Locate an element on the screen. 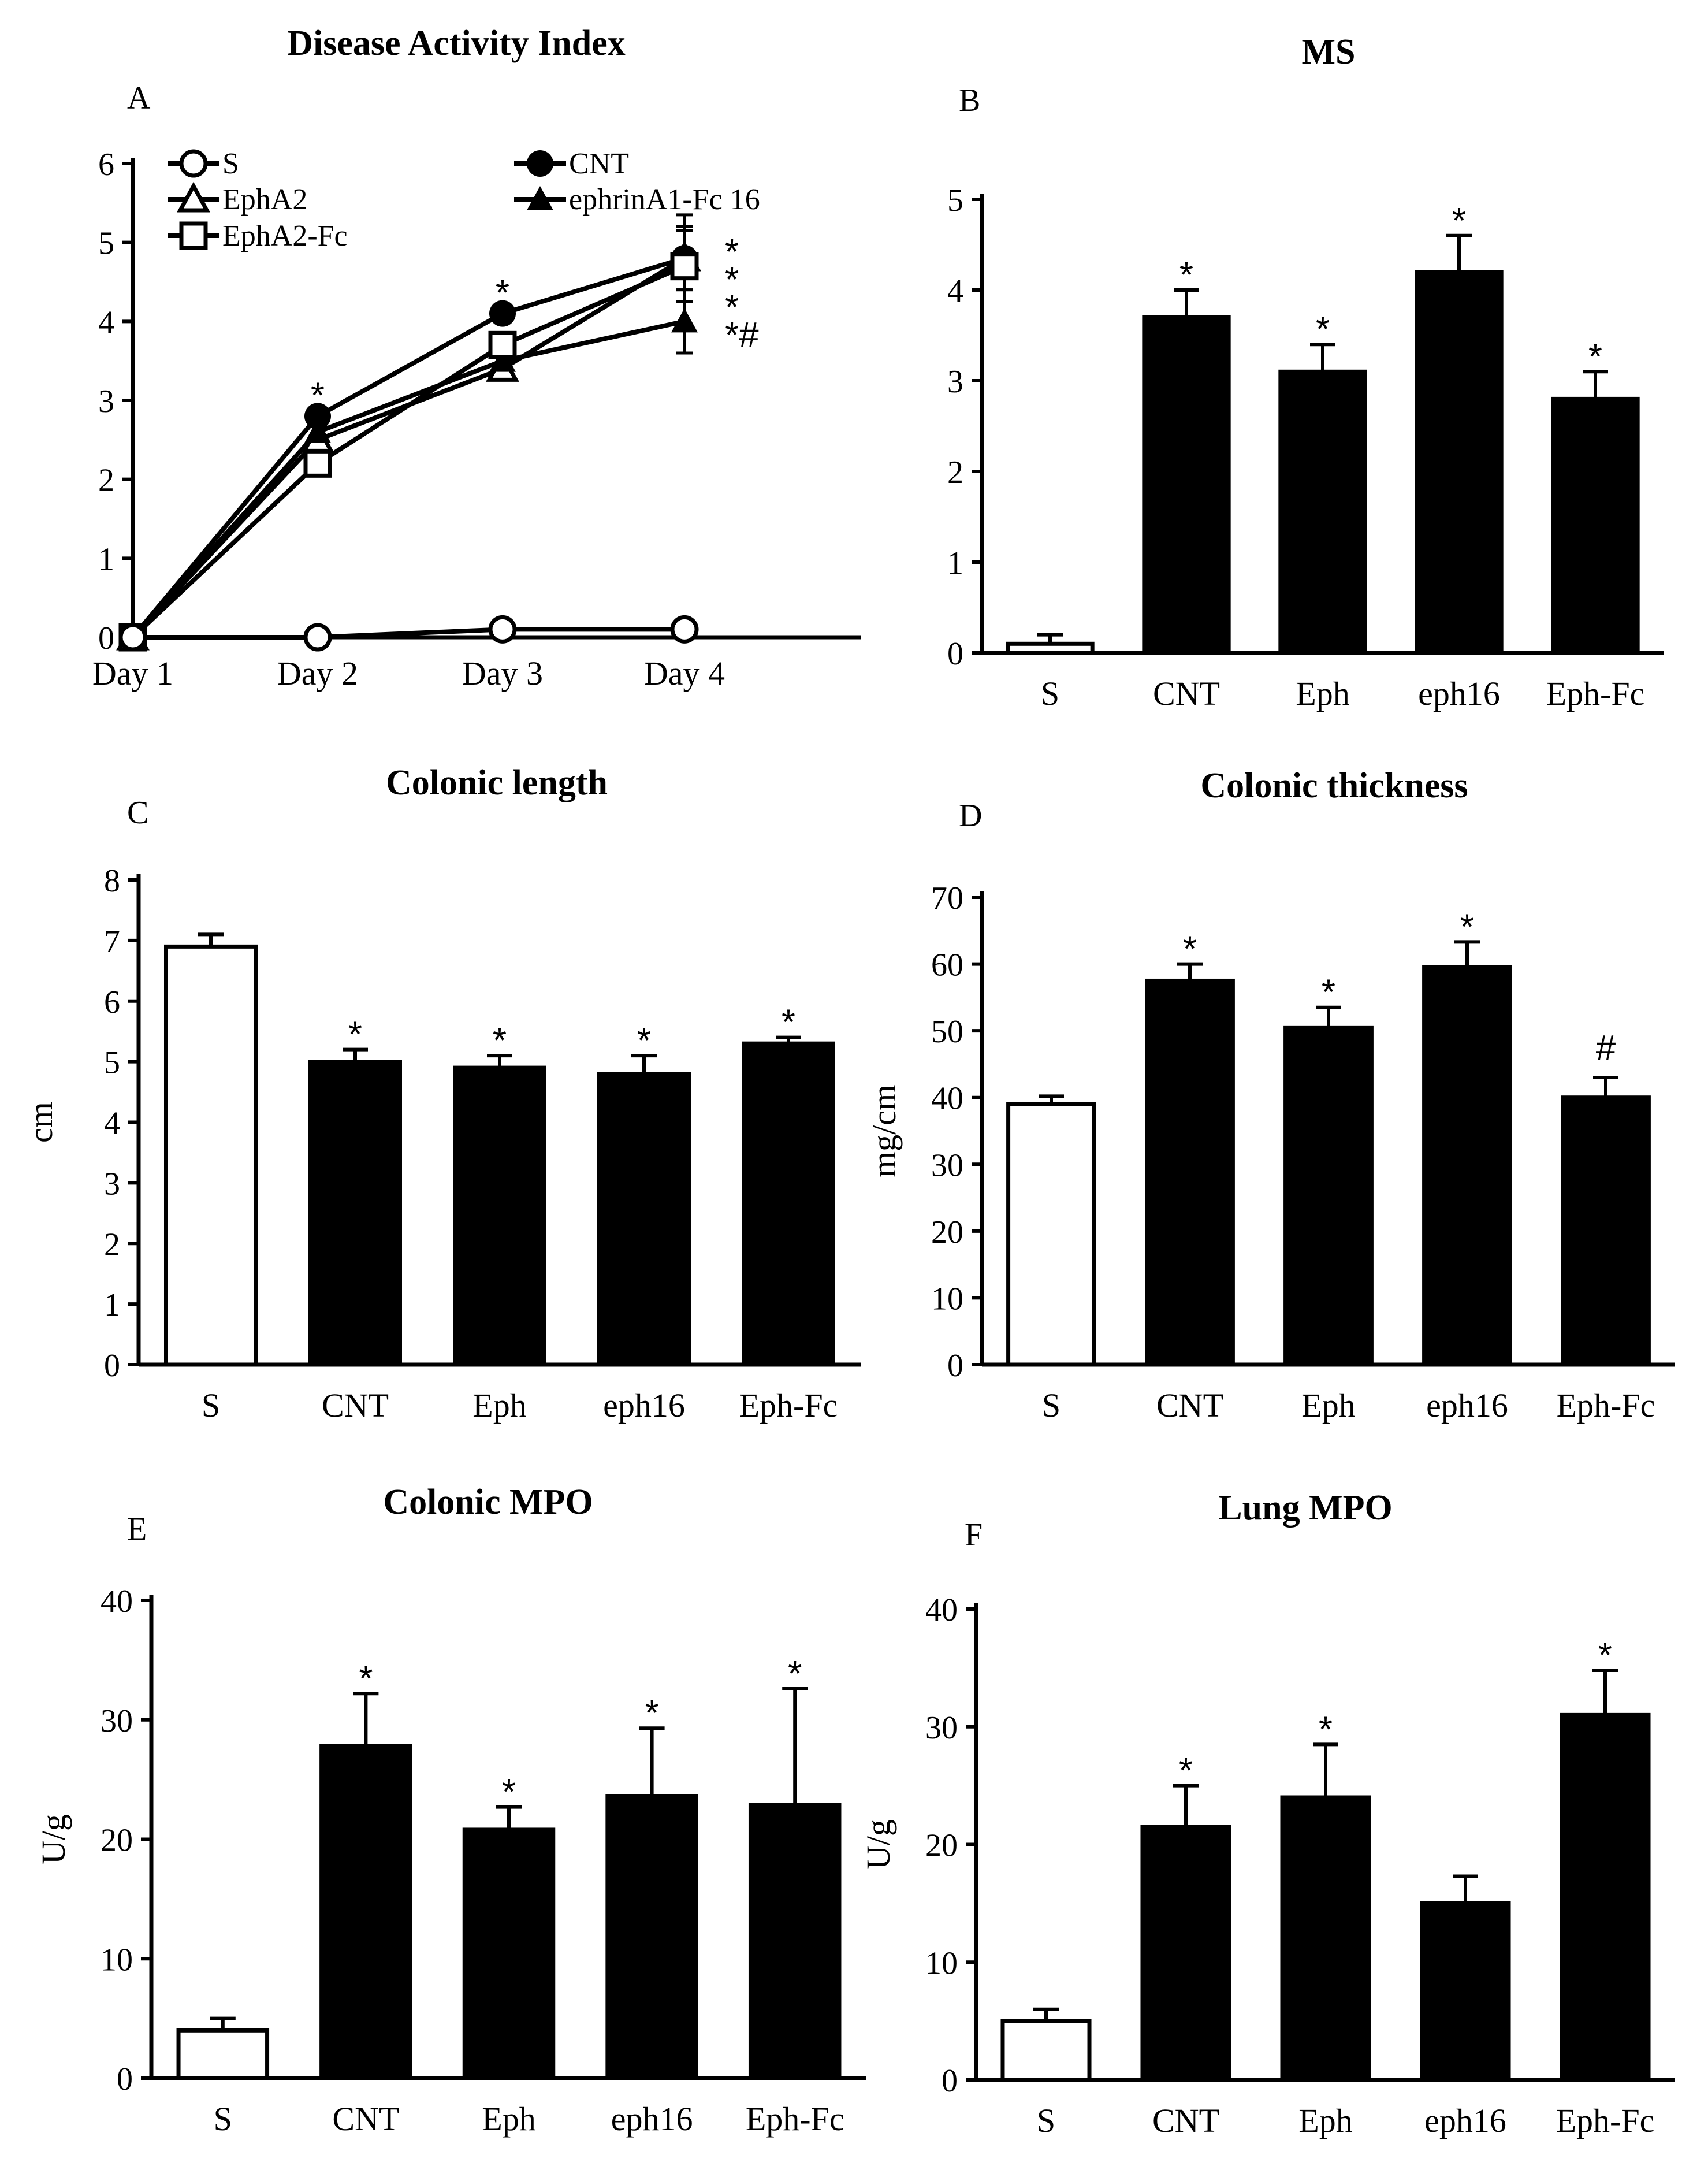 The width and height of the screenshot is (1708, 2181). panel-title: Colonic length is located at coordinates (497, 783).